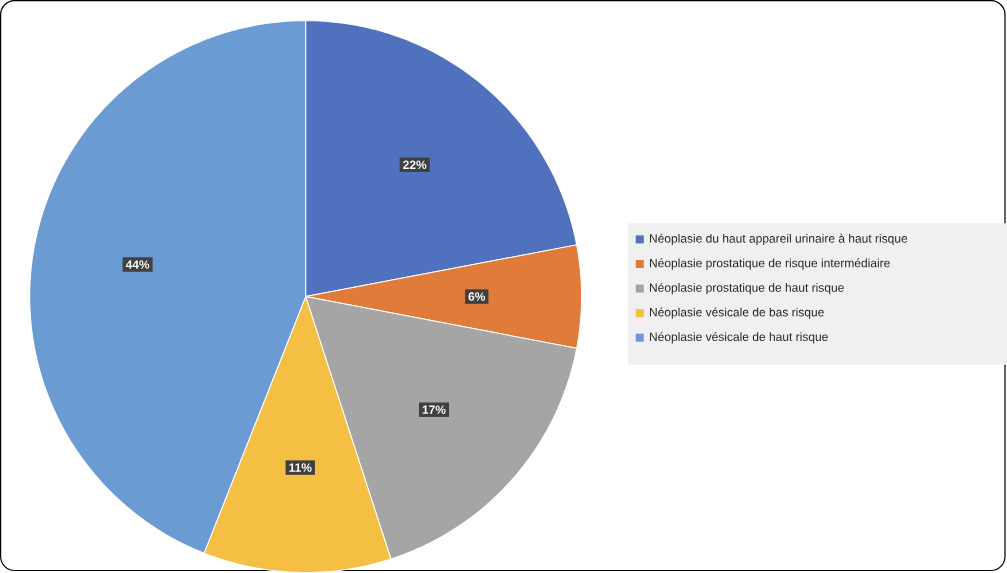 The height and width of the screenshot is (573, 1007). What do you see at coordinates (300, 467) in the screenshot?
I see `data-label: 11%` at bounding box center [300, 467].